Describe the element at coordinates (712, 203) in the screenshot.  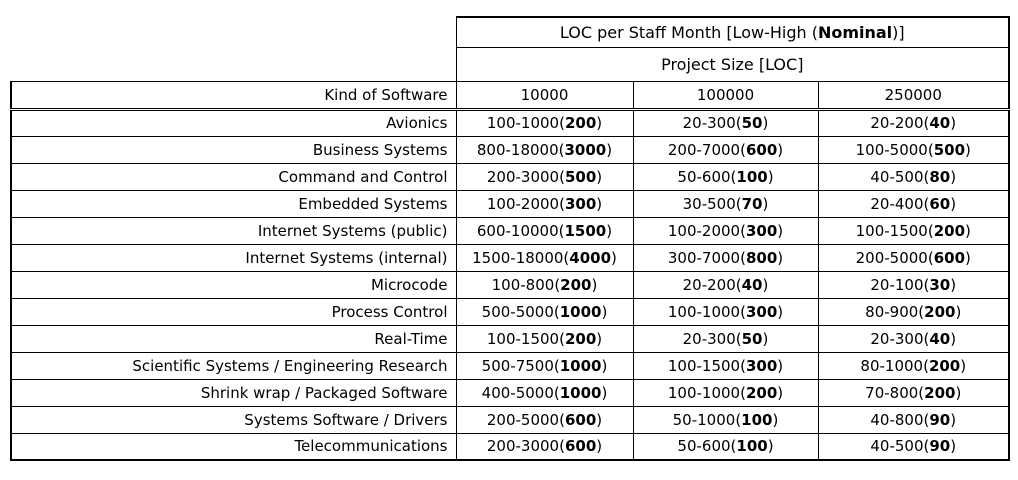
I see `low-high-range: 30-500(` at that location.